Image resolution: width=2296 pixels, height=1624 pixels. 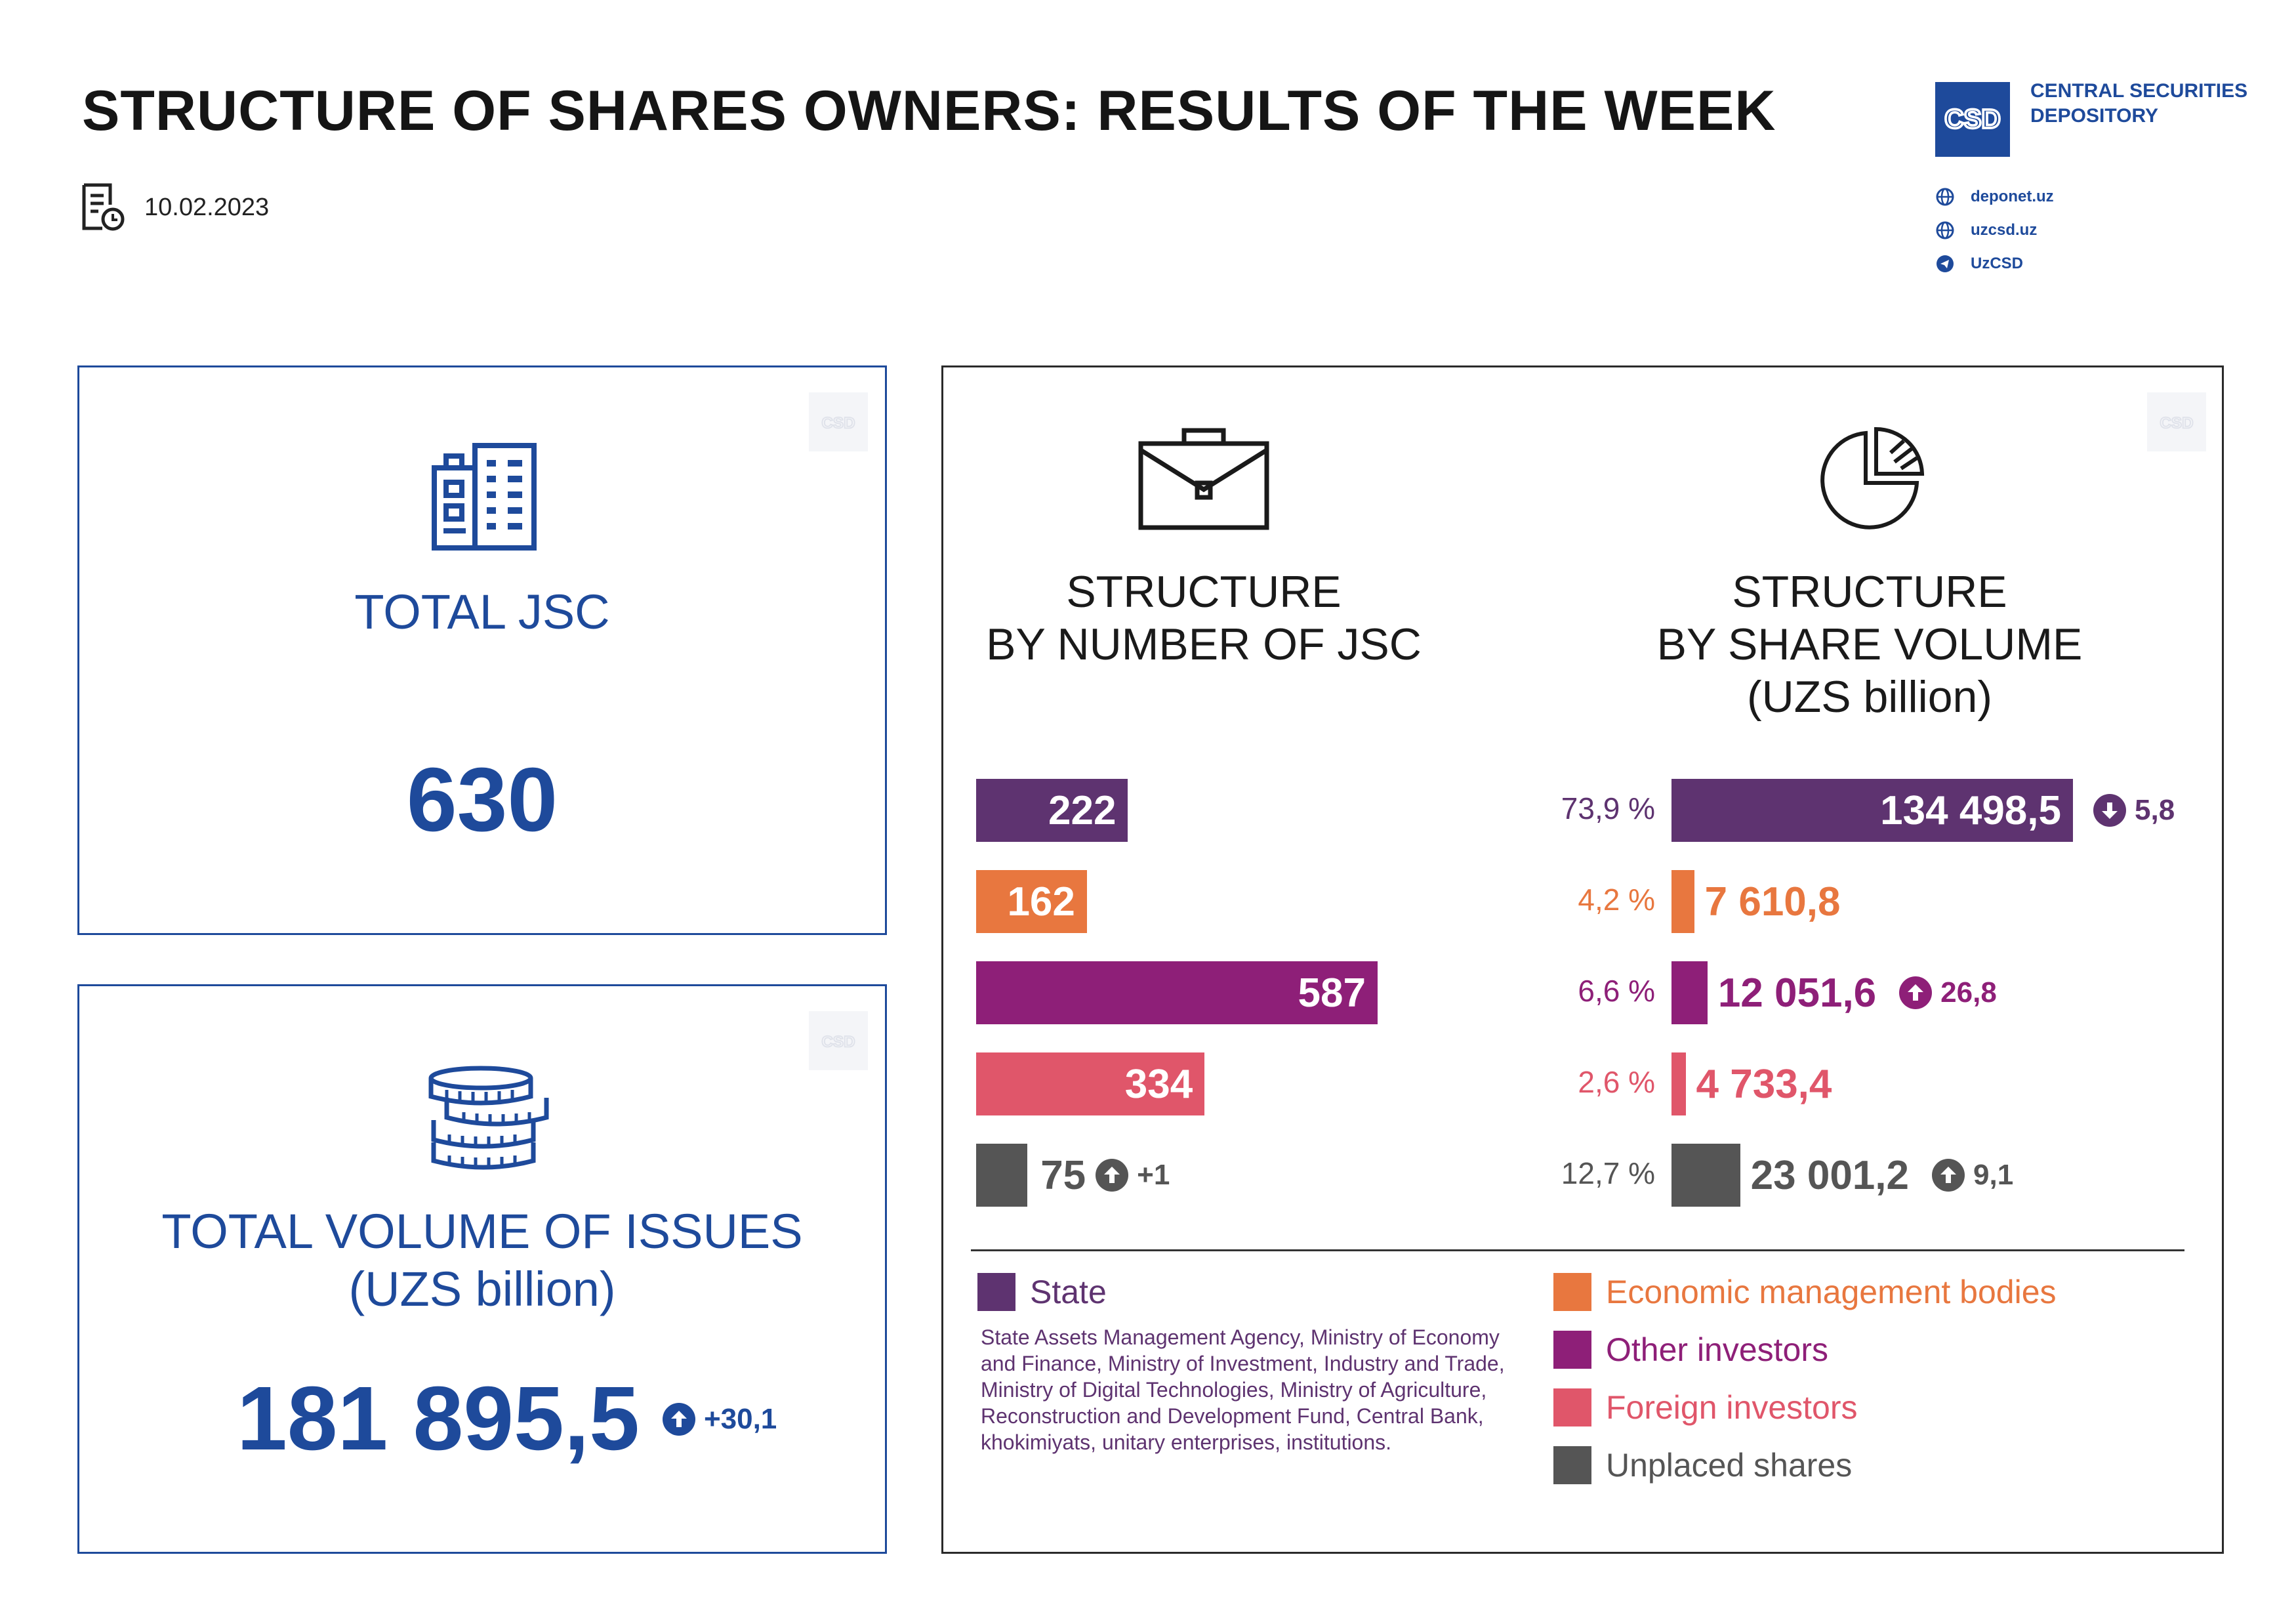 What do you see at coordinates (1572, 1407) in the screenshot?
I see `legend-swatch-foreign` at bounding box center [1572, 1407].